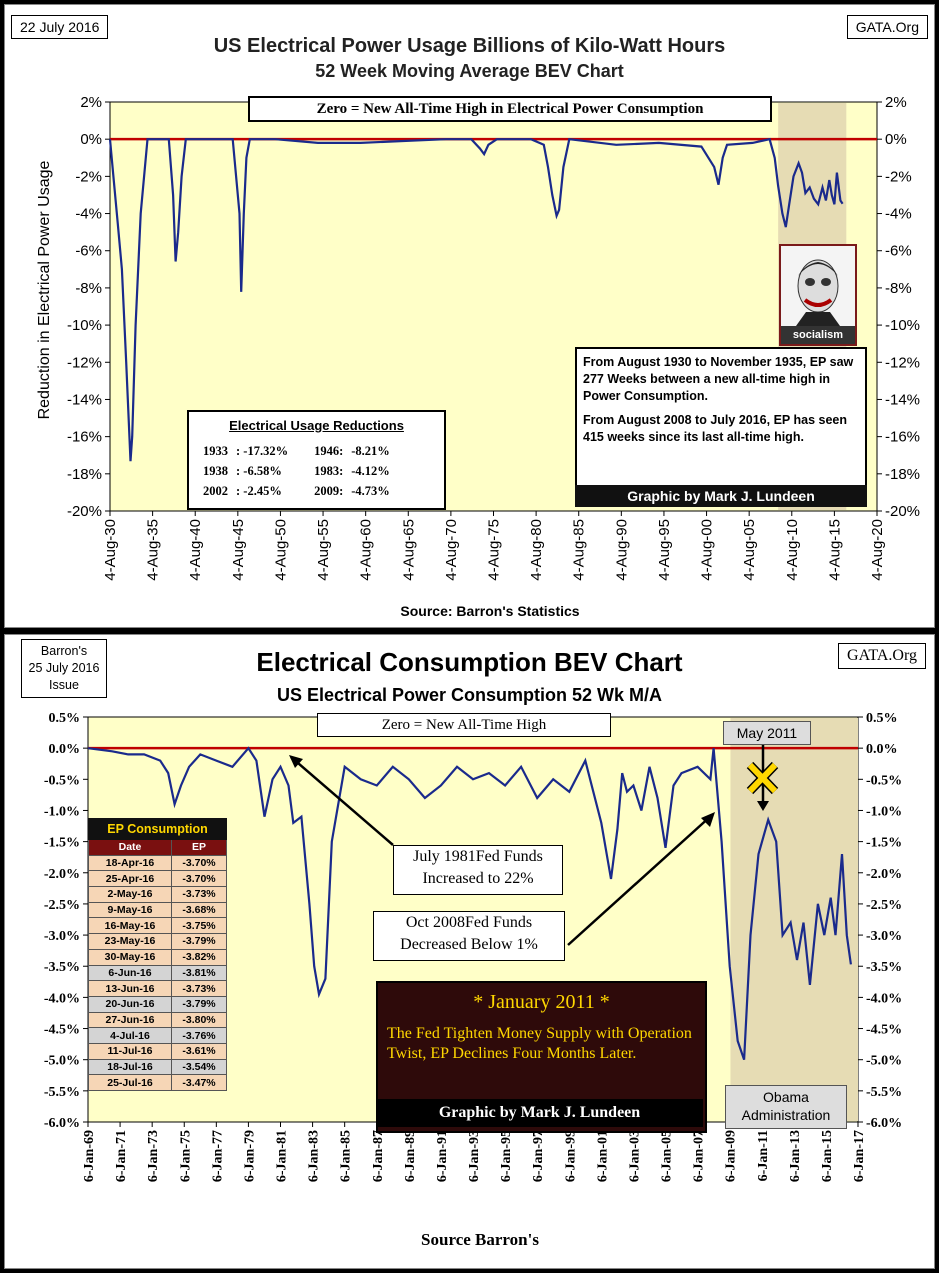 The image size is (939, 1273). I want to click on reduction-row: 2002: -2.45% 2009: -4.73%, so click(296, 491).